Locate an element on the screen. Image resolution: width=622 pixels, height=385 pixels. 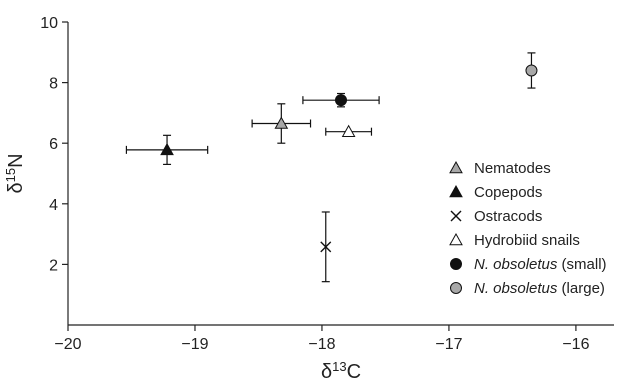
y-ticks: 2 4 6 8 10 is located at coordinates (54, 144).